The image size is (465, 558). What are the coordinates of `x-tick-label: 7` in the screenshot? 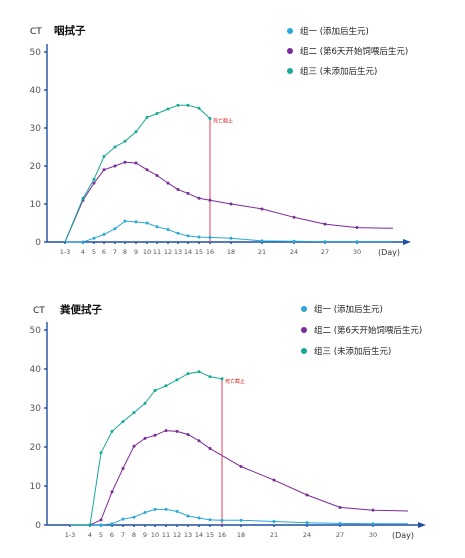 It's located at (115, 252).